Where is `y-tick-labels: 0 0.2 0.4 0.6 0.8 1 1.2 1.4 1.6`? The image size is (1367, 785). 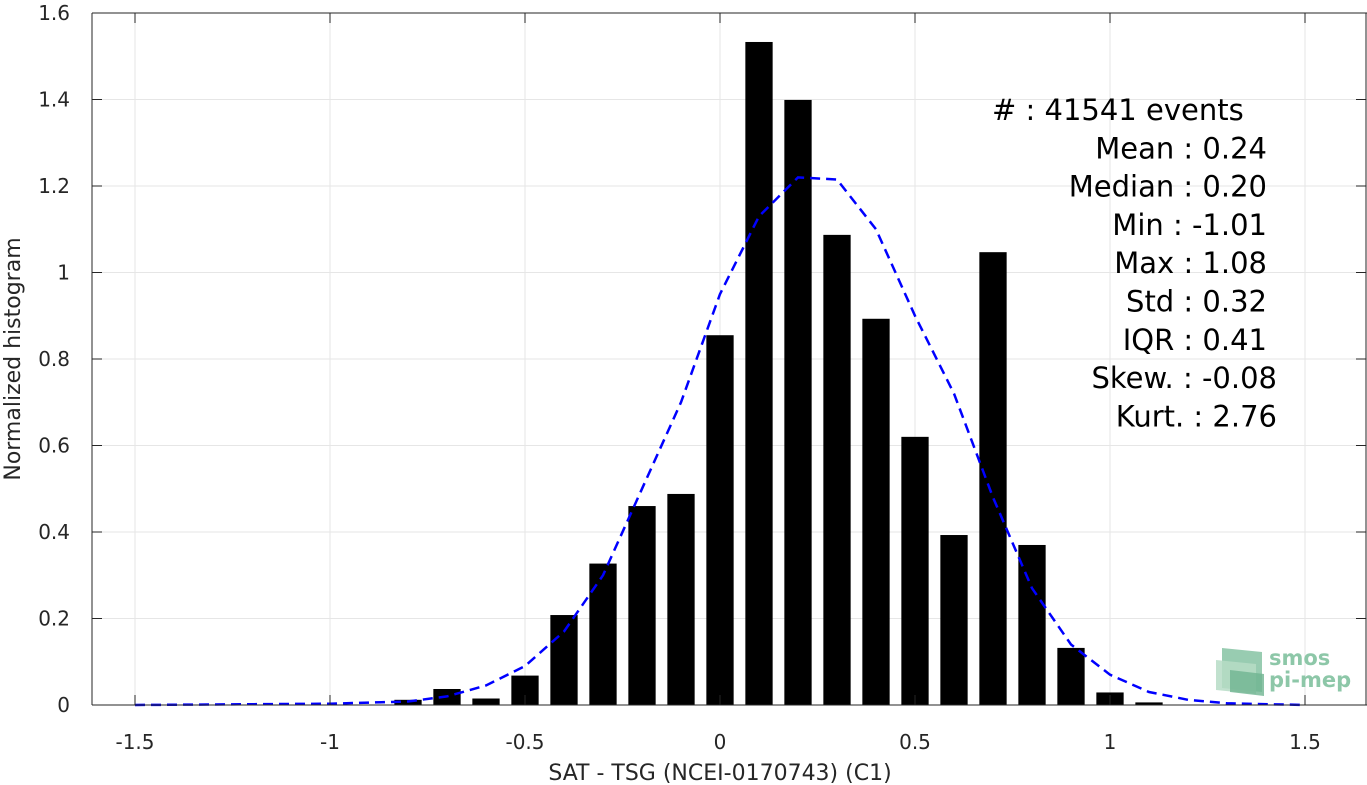 y-tick-labels: 0 0.2 0.4 0.6 0.8 1 1.2 1.4 1.6 is located at coordinates (54, 359).